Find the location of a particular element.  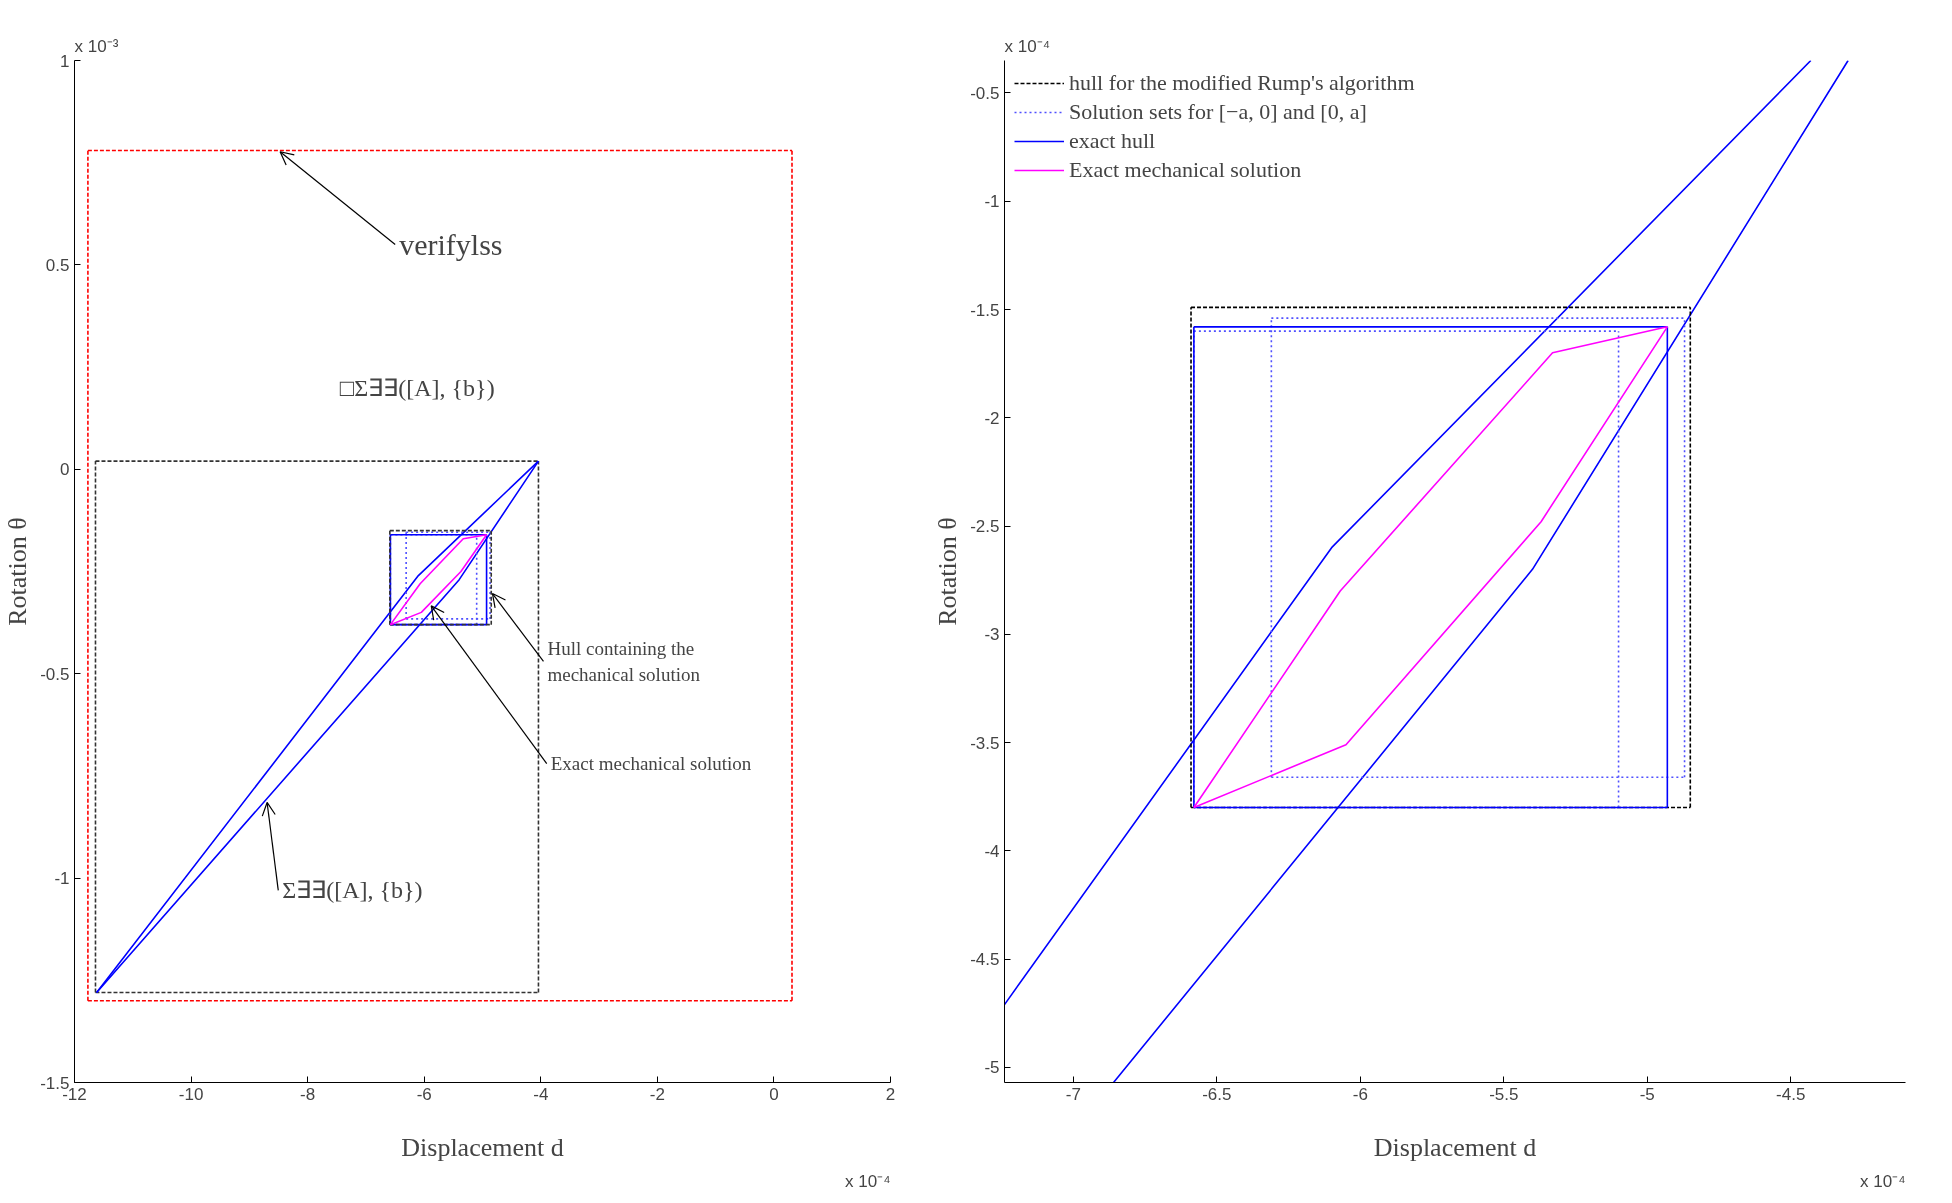

text: x 10⁻³ is located at coordinates (96, 46).